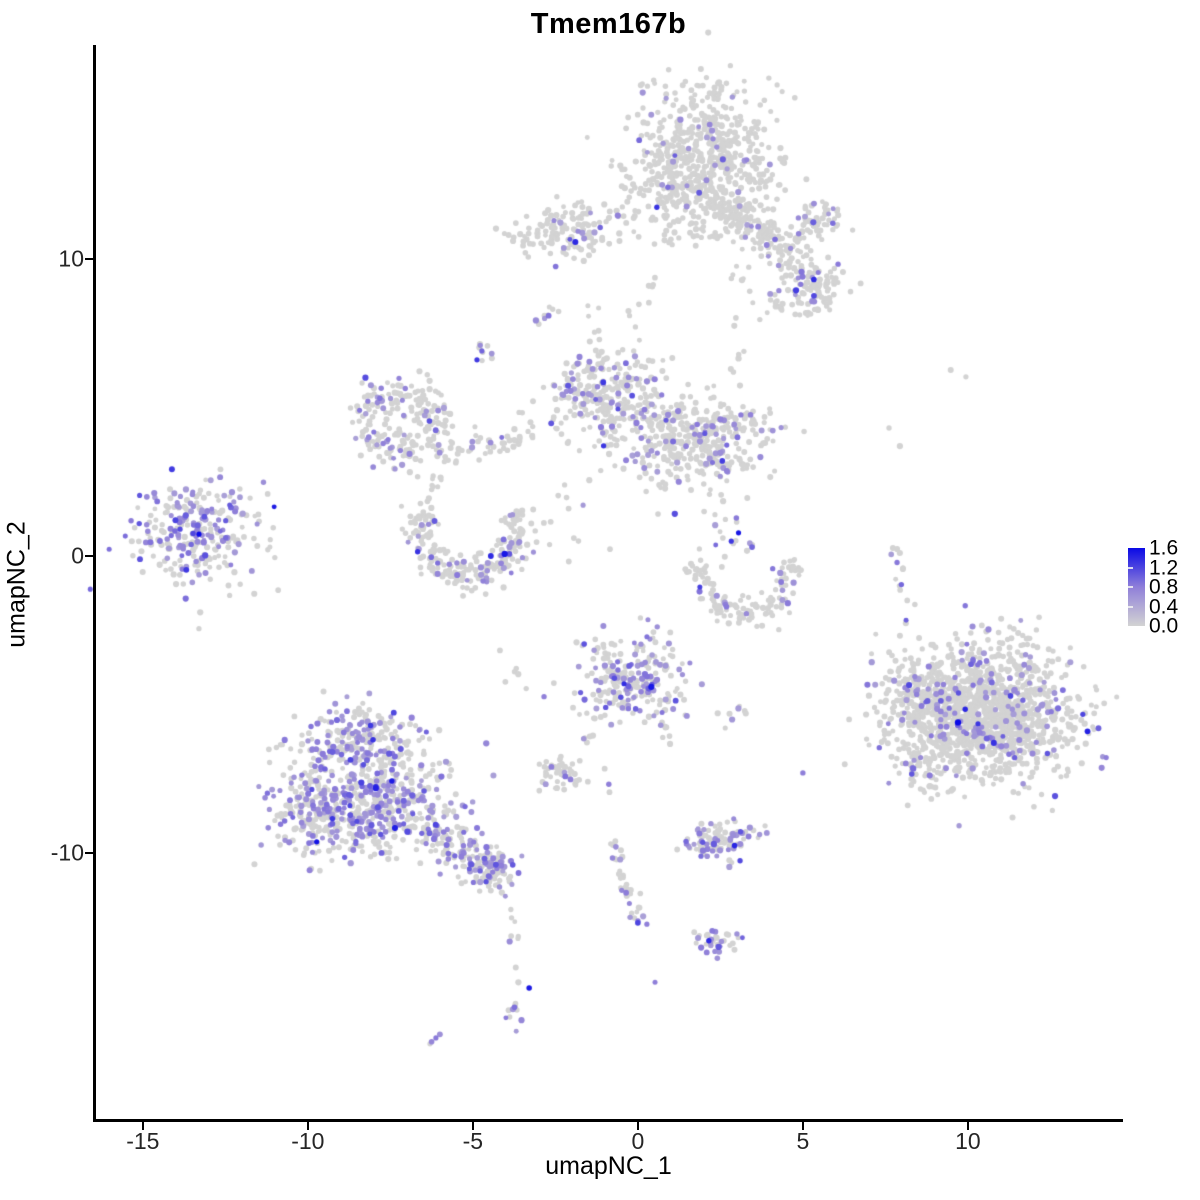 This screenshot has height=1200, width=1200. What do you see at coordinates (608, 1166) in the screenshot?
I see `x-axis-title: umapNC_1` at bounding box center [608, 1166].